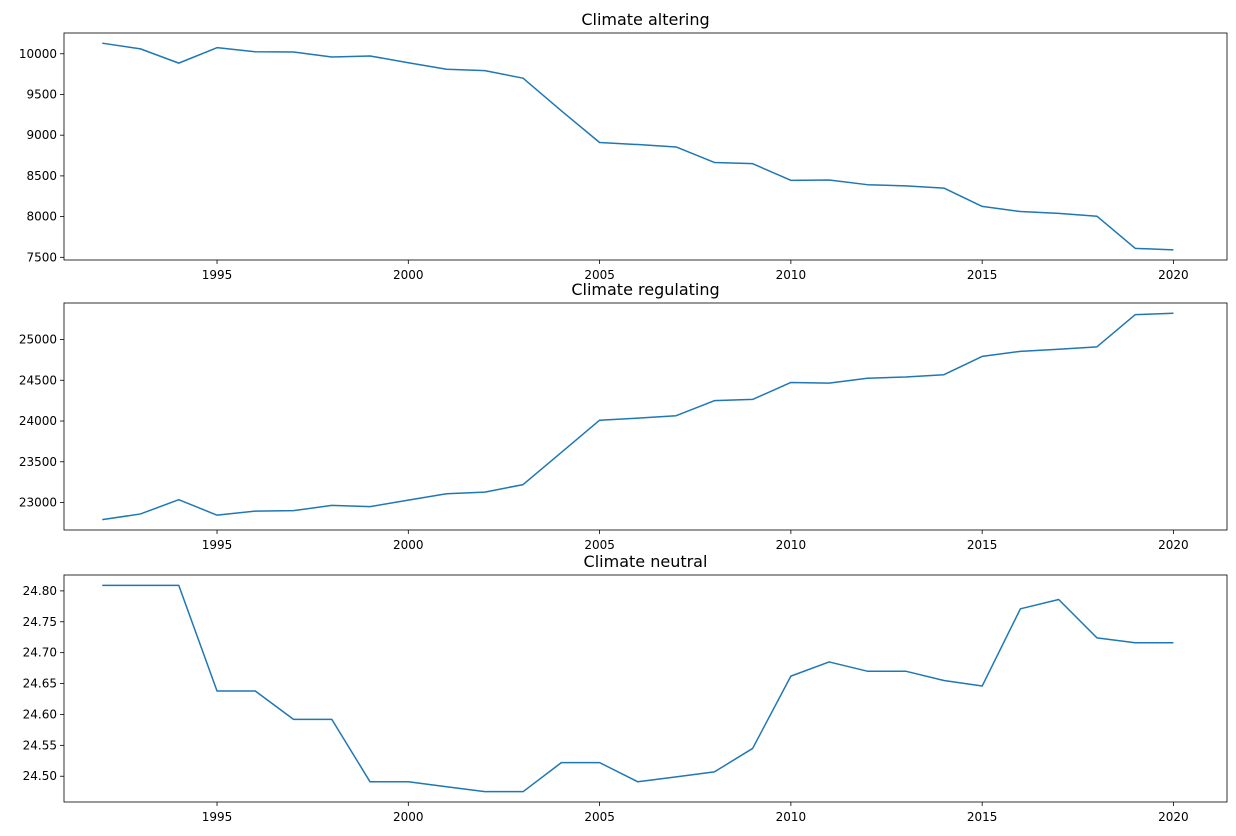 This screenshot has width=1236, height=836. What do you see at coordinates (41, 257) in the screenshot?
I see `y-tick-label: 7500` at bounding box center [41, 257].